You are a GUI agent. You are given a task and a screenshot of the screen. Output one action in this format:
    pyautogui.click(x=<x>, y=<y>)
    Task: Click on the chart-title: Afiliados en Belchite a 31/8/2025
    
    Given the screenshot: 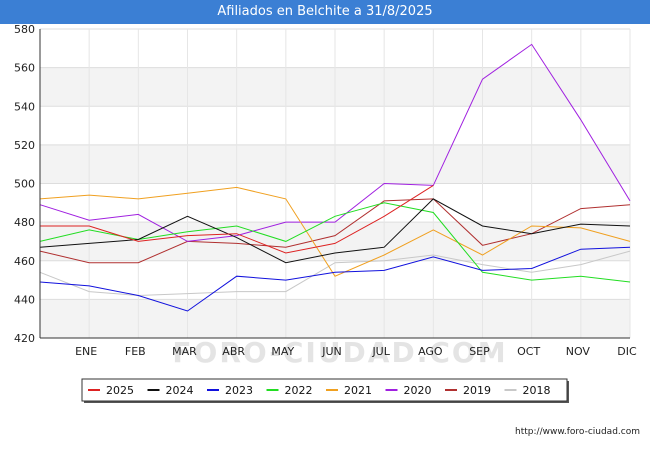 What is the action you would take?
    pyautogui.click(x=325, y=12)
    